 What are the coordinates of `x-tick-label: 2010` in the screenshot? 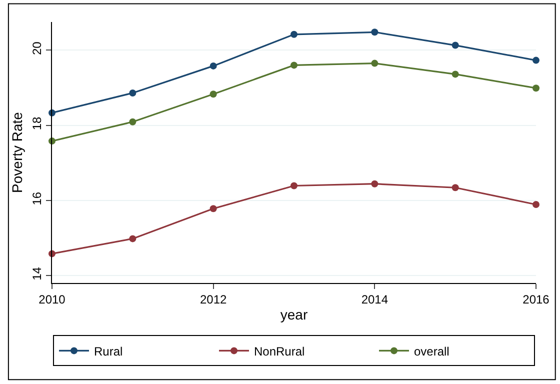 It's located at (52, 299).